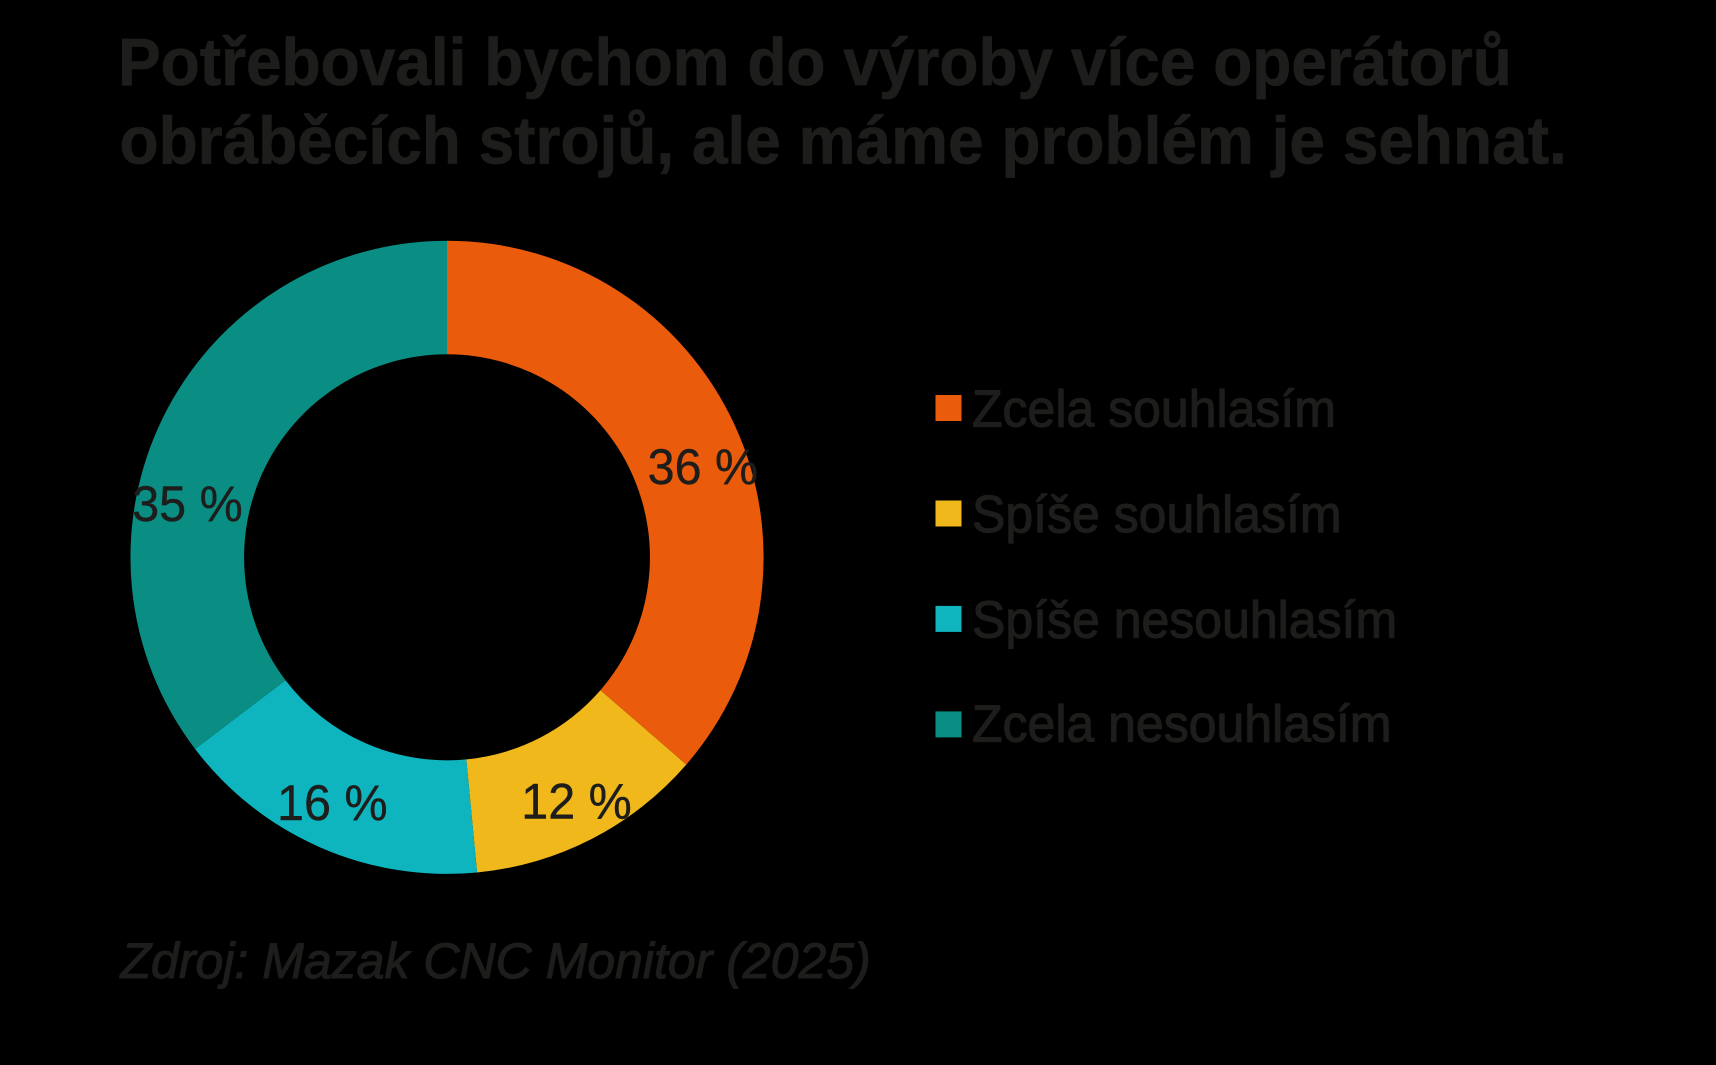 The width and height of the screenshot is (1716, 1065). I want to click on svg-text: Zcela nesouhlasím, so click(1182, 724).